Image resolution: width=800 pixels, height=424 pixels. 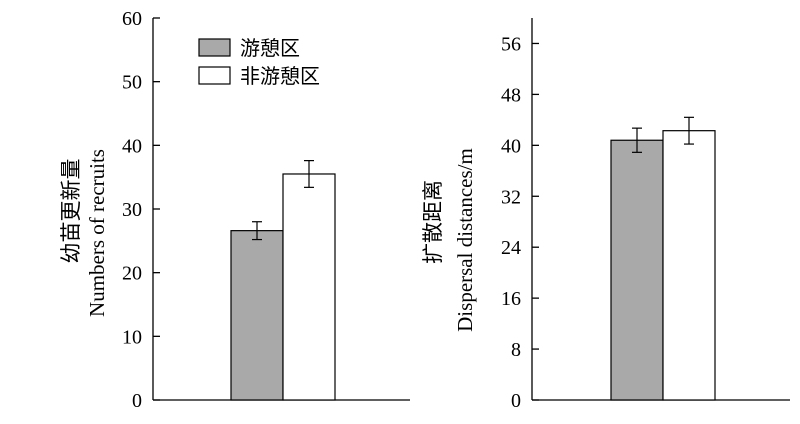 What do you see at coordinates (132, 274) in the screenshot?
I see `y-tick-label: 20` at bounding box center [132, 274].